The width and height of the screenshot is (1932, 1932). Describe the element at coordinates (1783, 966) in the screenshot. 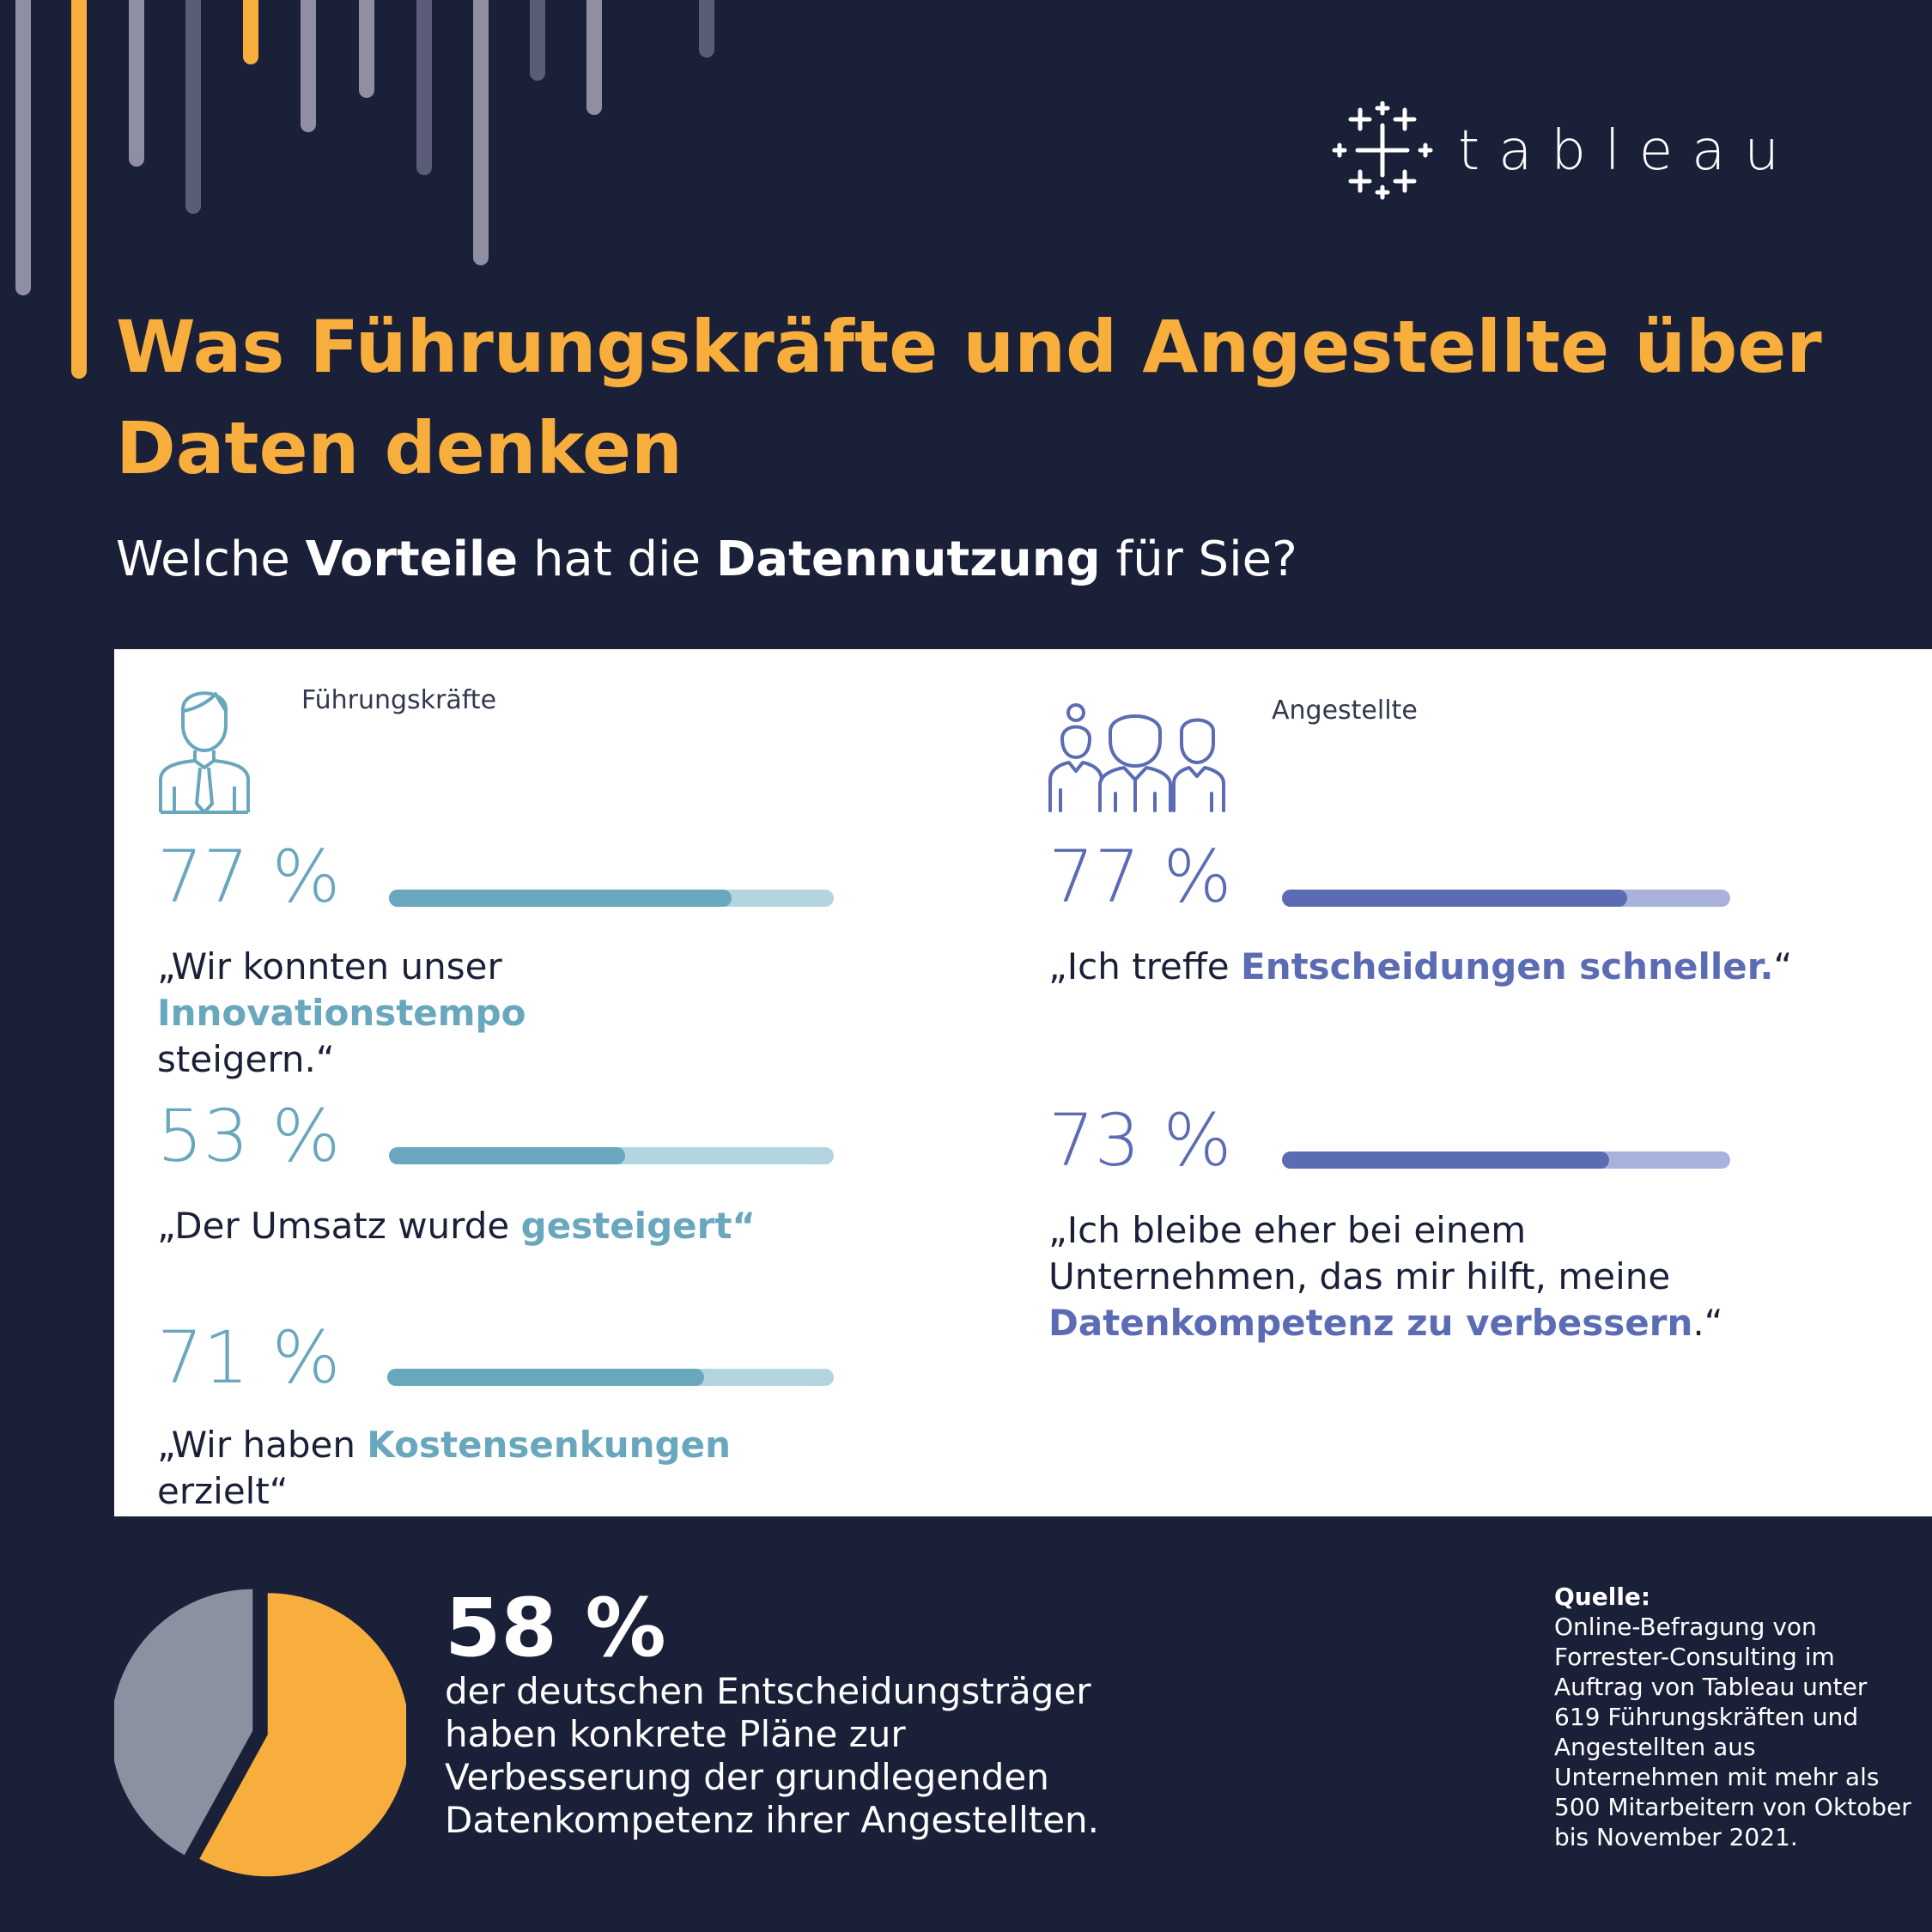

I see `quote-text: “` at that location.